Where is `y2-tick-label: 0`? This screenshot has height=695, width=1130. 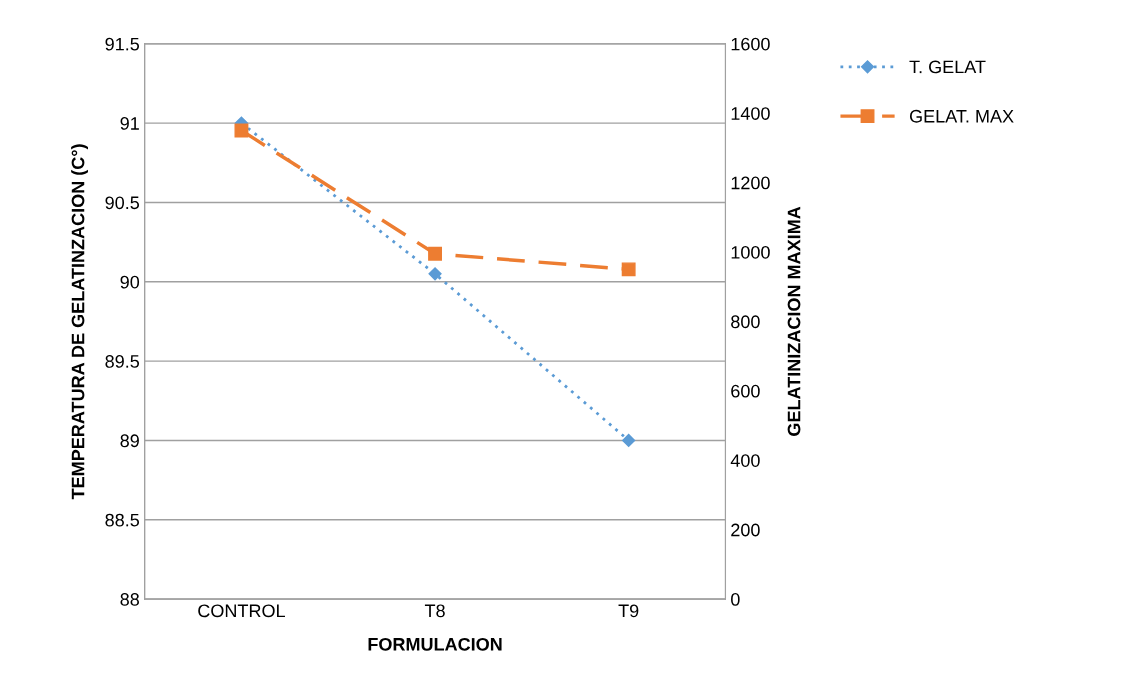
y2-tick-label: 0 is located at coordinates (735, 599).